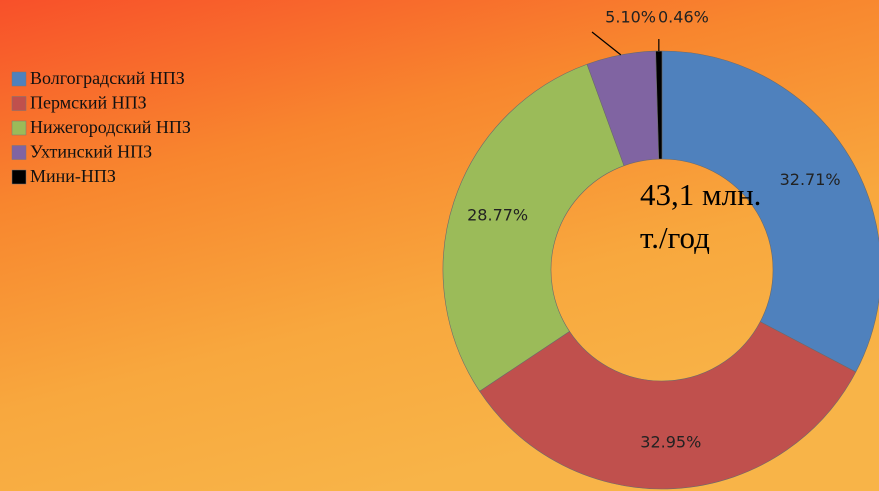  Describe the element at coordinates (700, 194) in the screenshot. I see `center-text: 43,1 млн.` at that location.